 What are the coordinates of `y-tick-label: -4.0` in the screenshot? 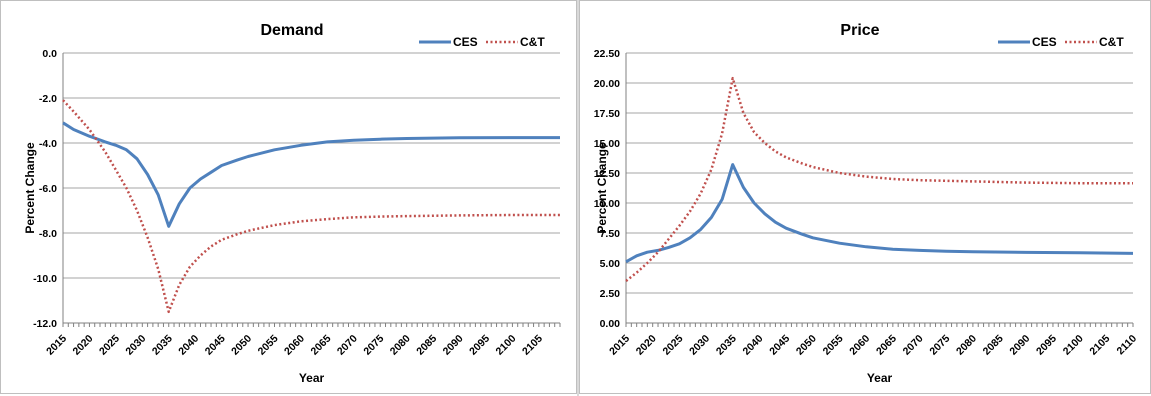 It's located at (48, 144).